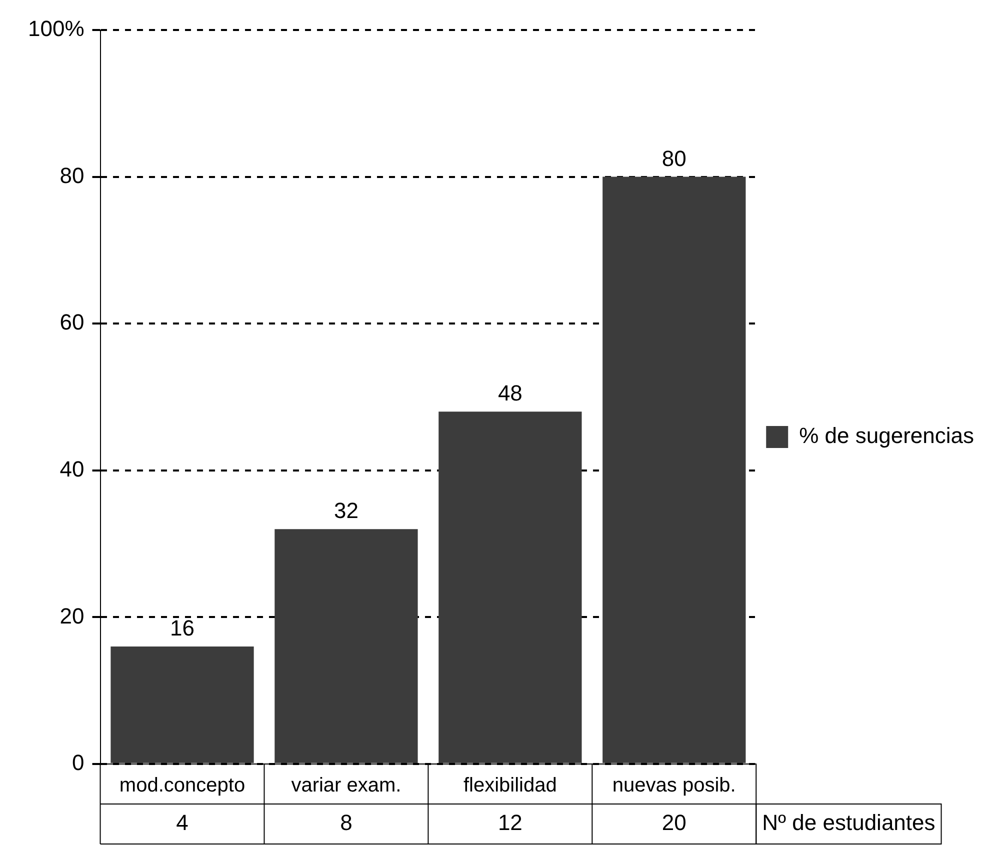 The width and height of the screenshot is (994, 854). Describe the element at coordinates (886, 435) in the screenshot. I see `legend-label: % de sugerencias` at that location.